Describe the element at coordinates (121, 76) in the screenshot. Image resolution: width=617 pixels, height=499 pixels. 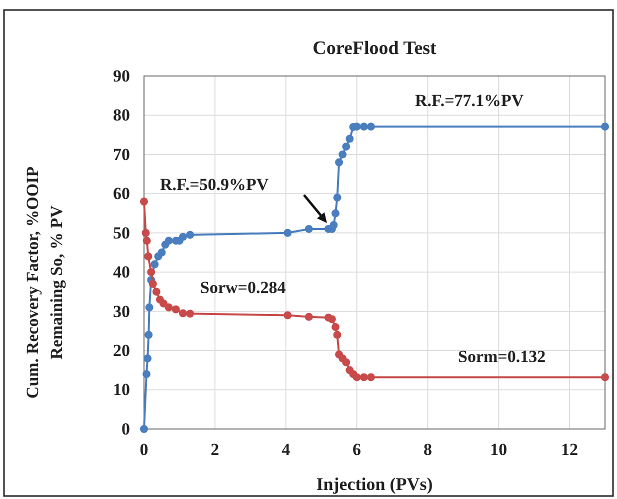
I see `y-tick-label: 90` at that location.